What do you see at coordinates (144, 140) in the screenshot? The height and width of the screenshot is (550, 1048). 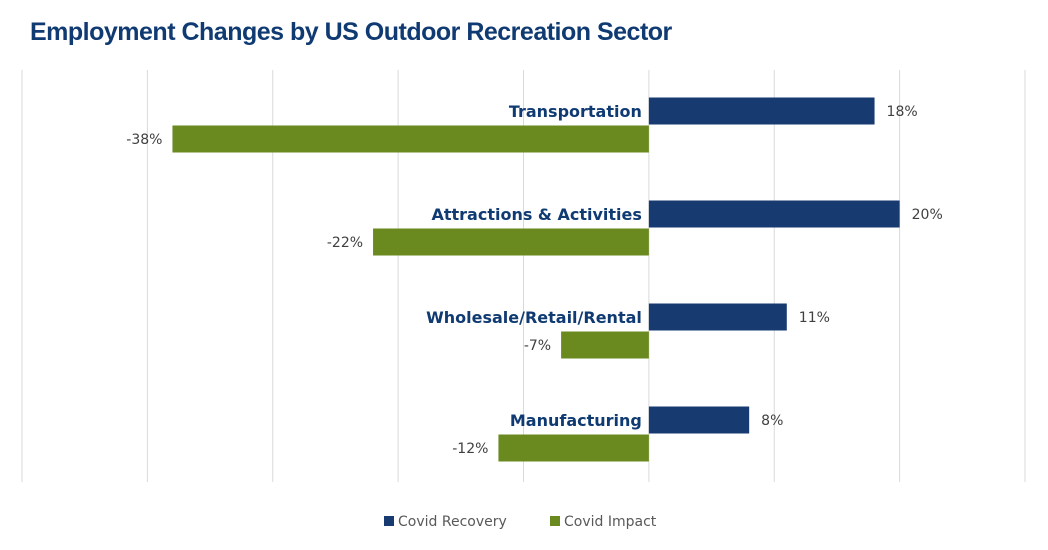 I see `data-label: -38%` at bounding box center [144, 140].